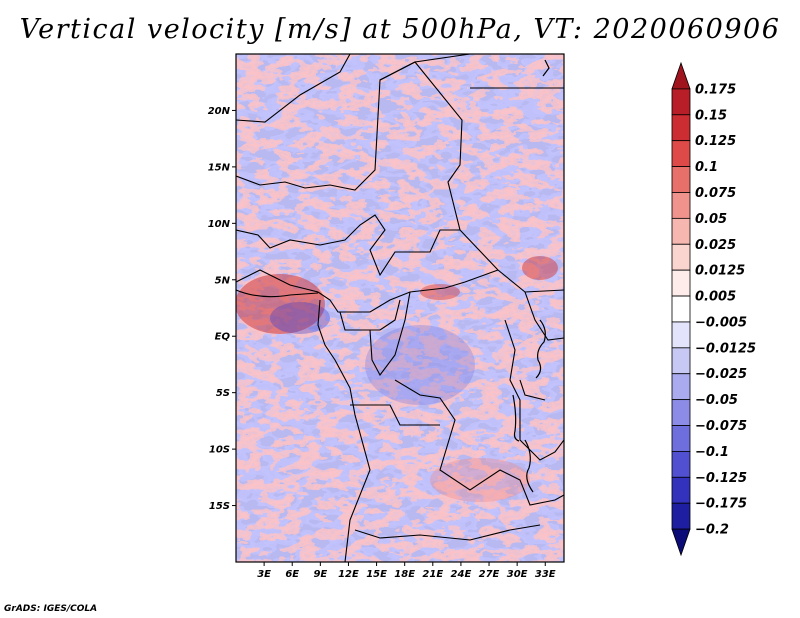 Image resolution: width=800 pixels, height=618 pixels. What do you see at coordinates (219, 450) in the screenshot?
I see `lat-tick-label: 10S` at bounding box center [219, 450].